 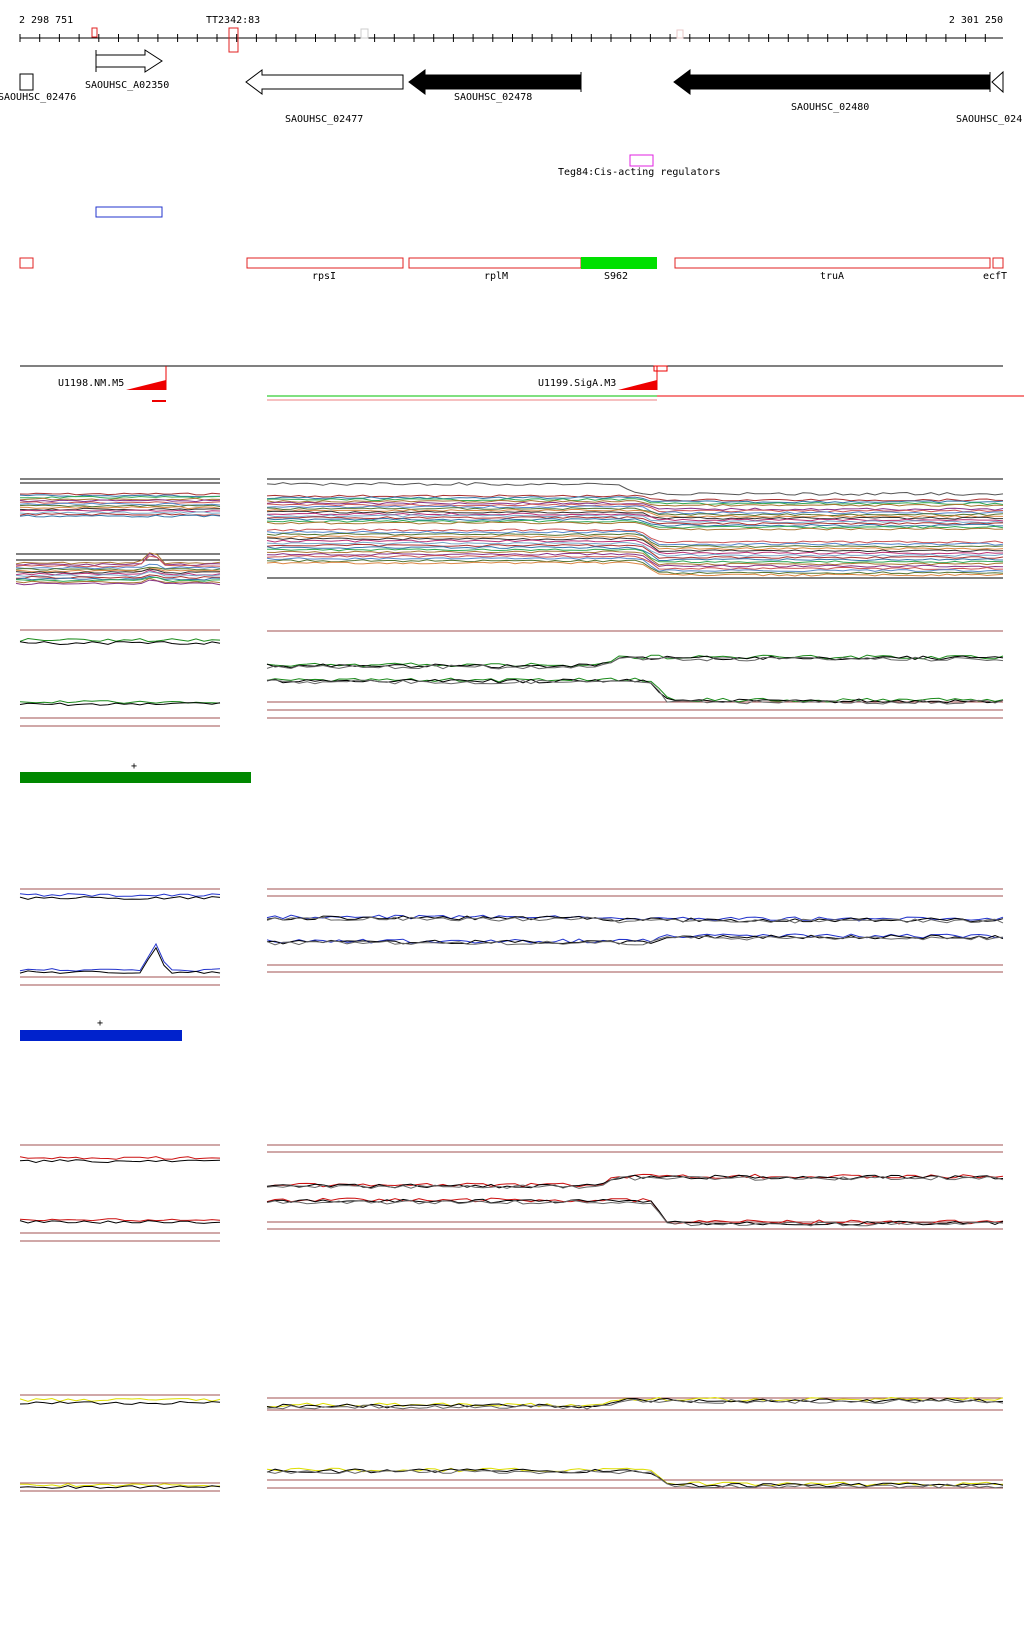 I want to click on expression-block-green, so click(x=511, y=678).